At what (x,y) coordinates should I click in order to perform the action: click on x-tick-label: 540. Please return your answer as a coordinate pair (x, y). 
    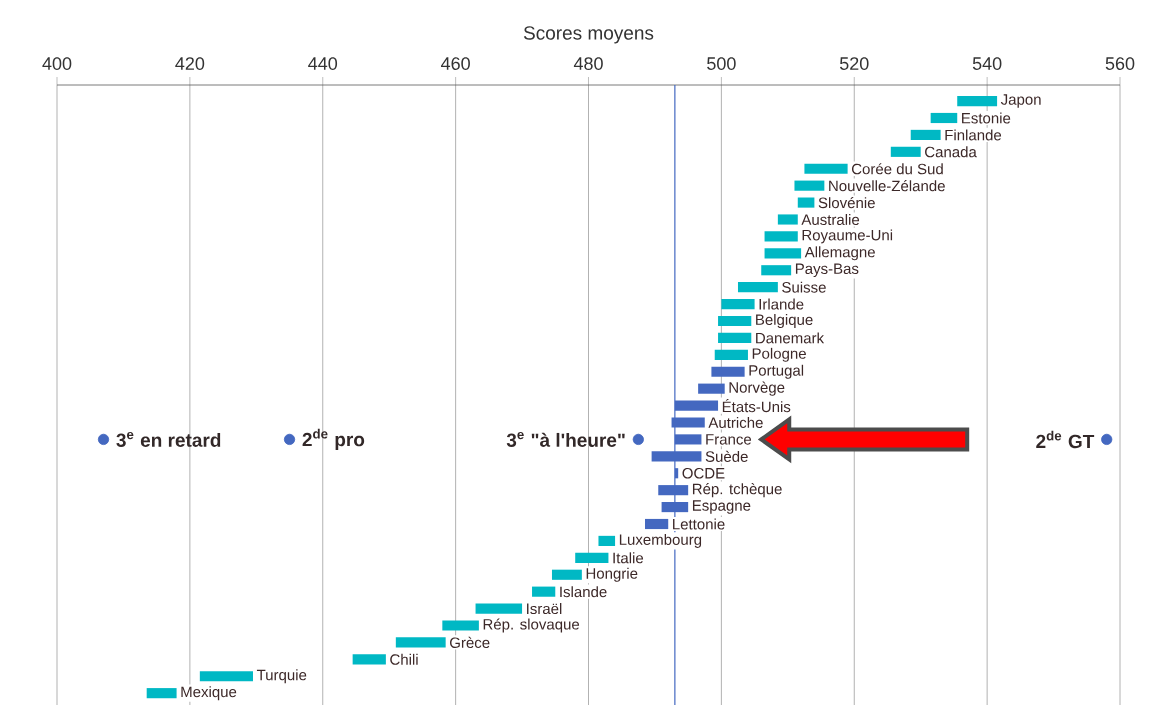
    Looking at the image, I should click on (987, 63).